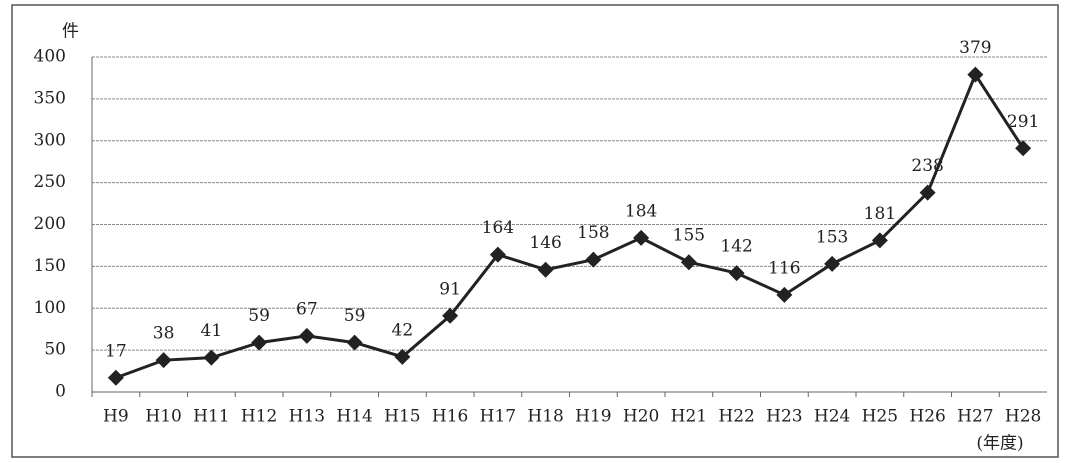 This screenshot has width=1066, height=463. Describe the element at coordinates (50, 57) in the screenshot. I see `y-tick-label: 400` at that location.